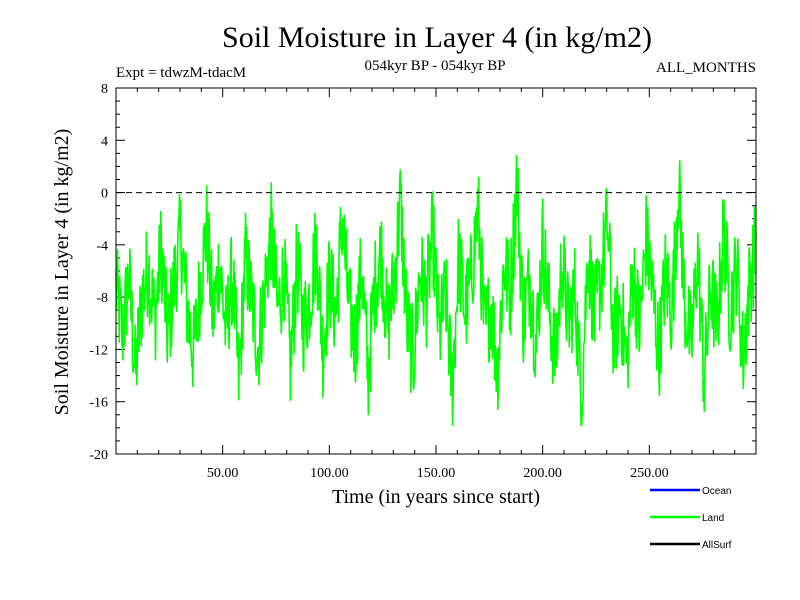  Describe the element at coordinates (716, 491) in the screenshot. I see `legend-label-ocean: Ocean` at that location.